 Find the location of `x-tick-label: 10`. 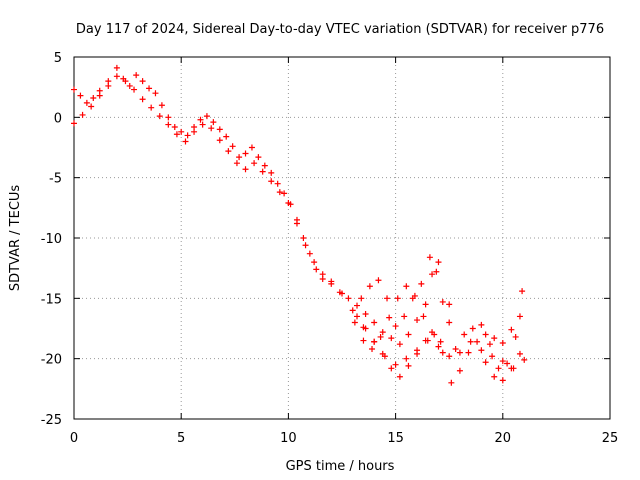

x-tick-label: 10 is located at coordinates (288, 438).